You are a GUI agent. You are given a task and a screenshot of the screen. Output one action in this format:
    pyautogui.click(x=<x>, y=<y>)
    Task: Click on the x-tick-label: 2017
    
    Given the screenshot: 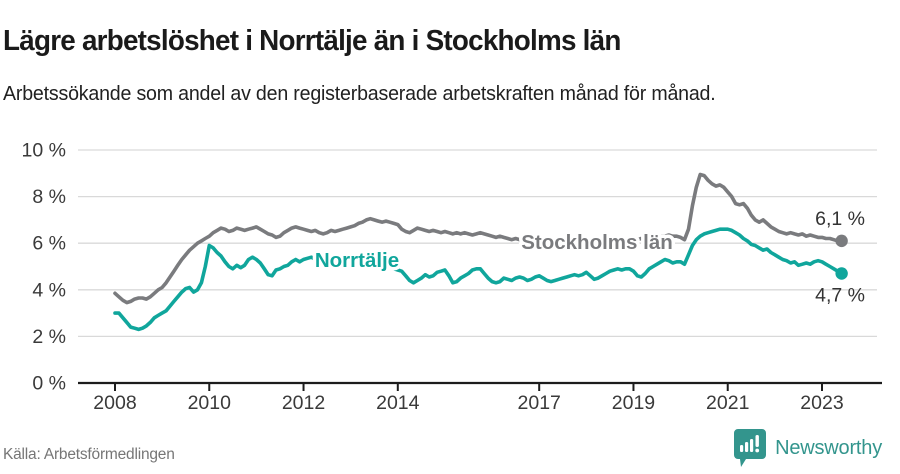 What is the action you would take?
    pyautogui.click(x=539, y=403)
    